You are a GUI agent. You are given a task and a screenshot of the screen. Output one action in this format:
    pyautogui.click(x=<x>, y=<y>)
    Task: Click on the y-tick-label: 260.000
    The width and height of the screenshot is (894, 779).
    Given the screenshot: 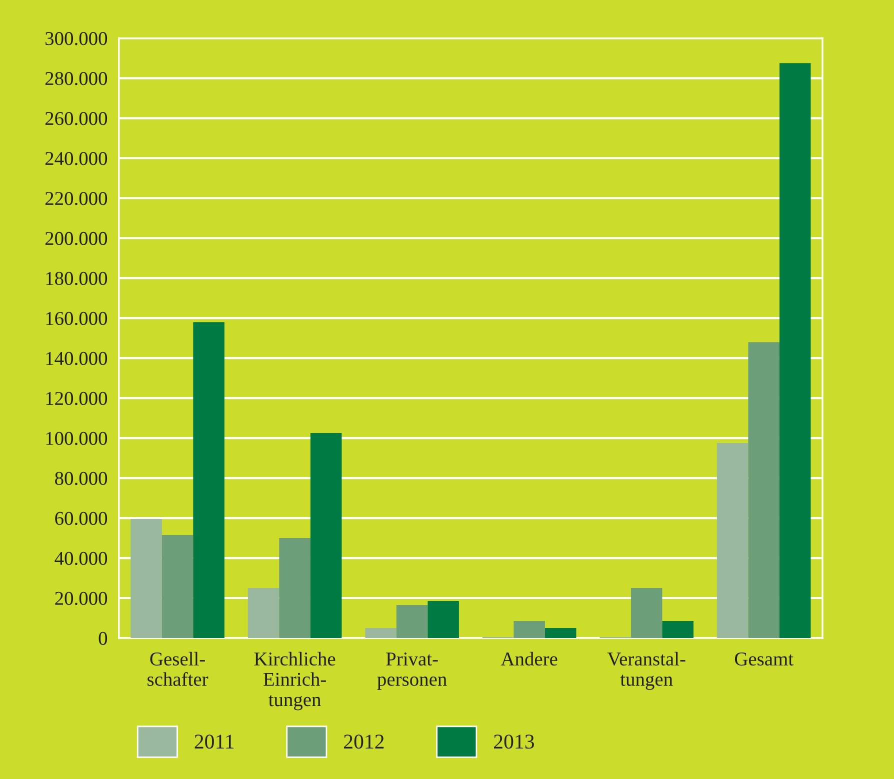 What is the action you would take?
    pyautogui.click(x=76, y=119)
    